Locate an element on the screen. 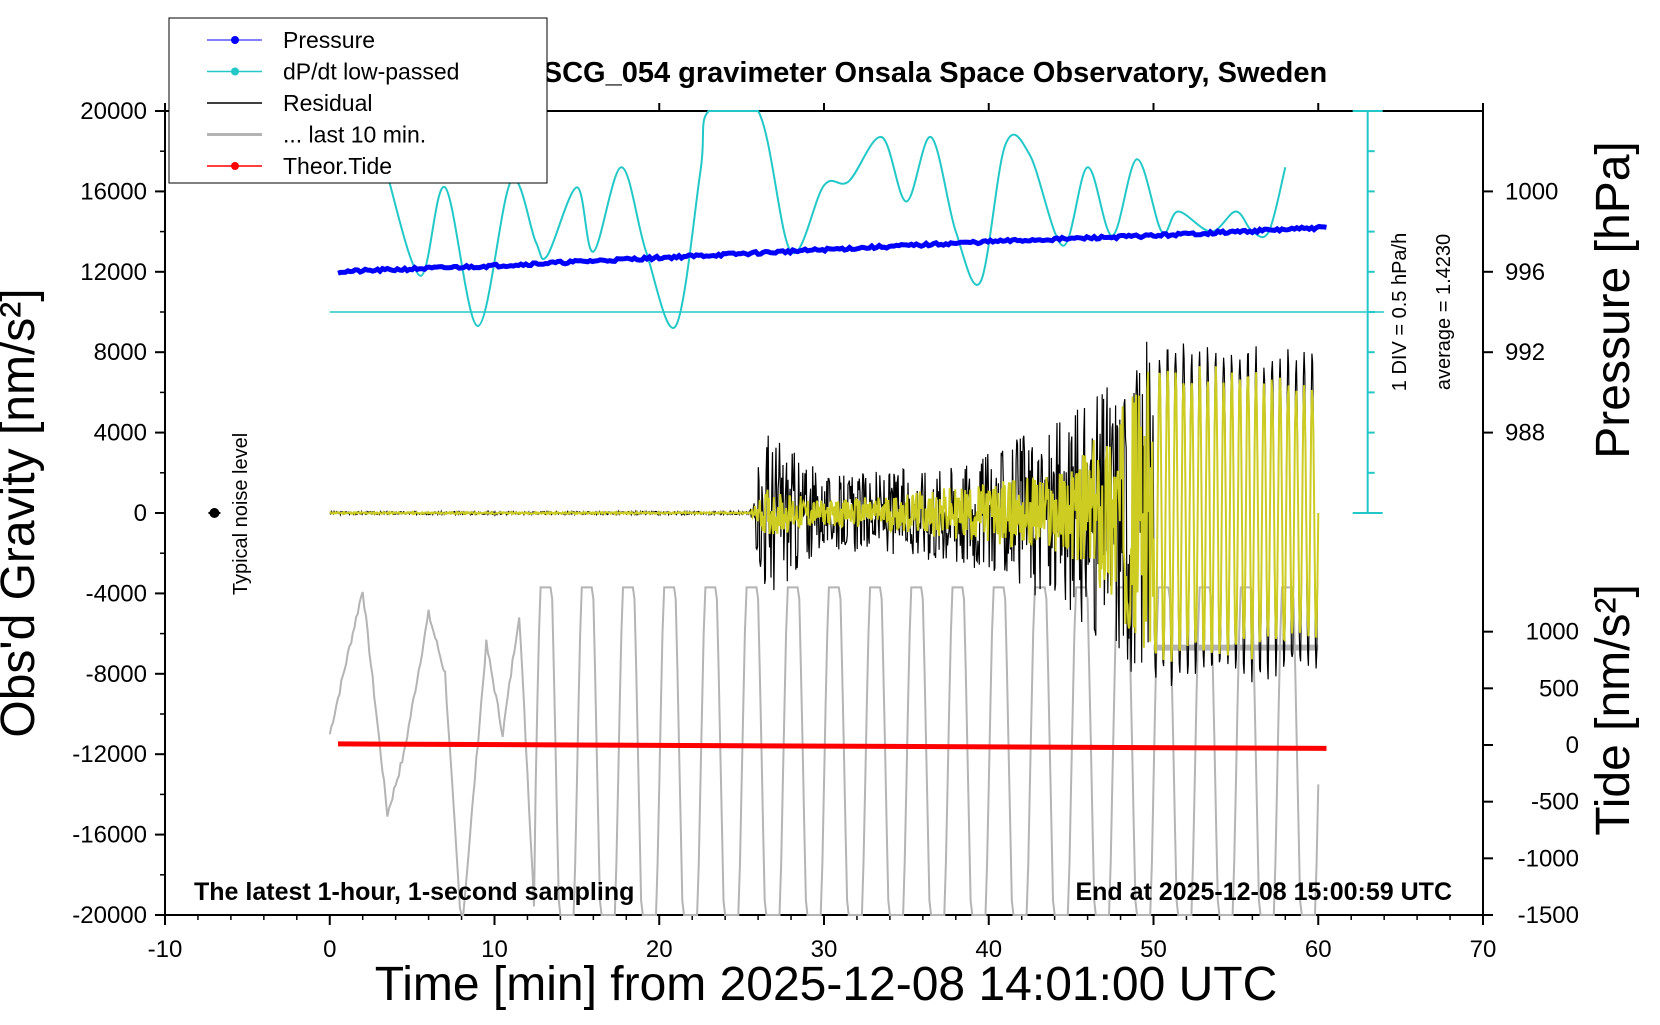 This screenshot has height=1025, width=1660. tide-tick-label: 500 is located at coordinates (1559, 688).